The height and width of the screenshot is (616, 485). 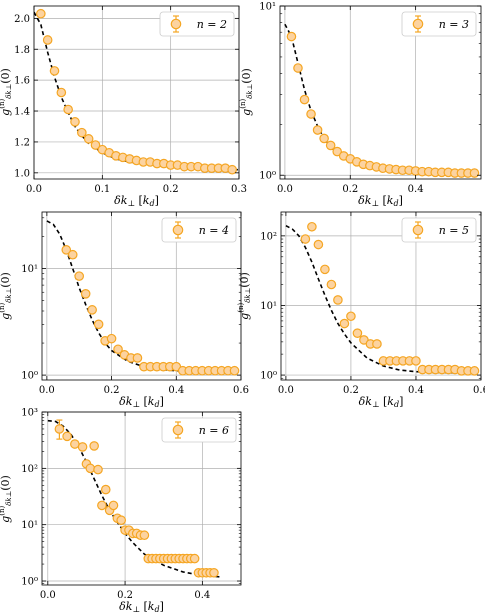 What do you see at coordinates (454, 230) in the screenshot?
I see `legend-label: n = 5` at bounding box center [454, 230].